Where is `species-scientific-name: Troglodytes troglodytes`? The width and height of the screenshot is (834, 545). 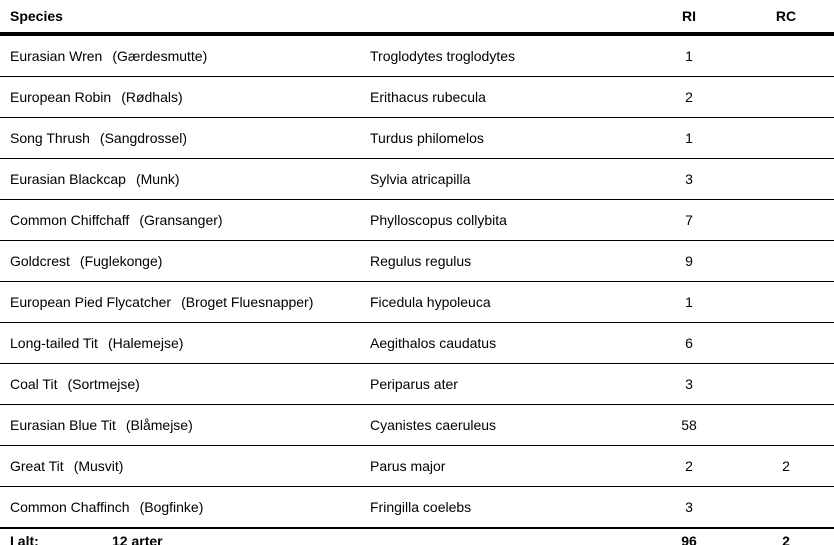 species-scientific-name: Troglodytes troglodytes is located at coordinates (505, 55).